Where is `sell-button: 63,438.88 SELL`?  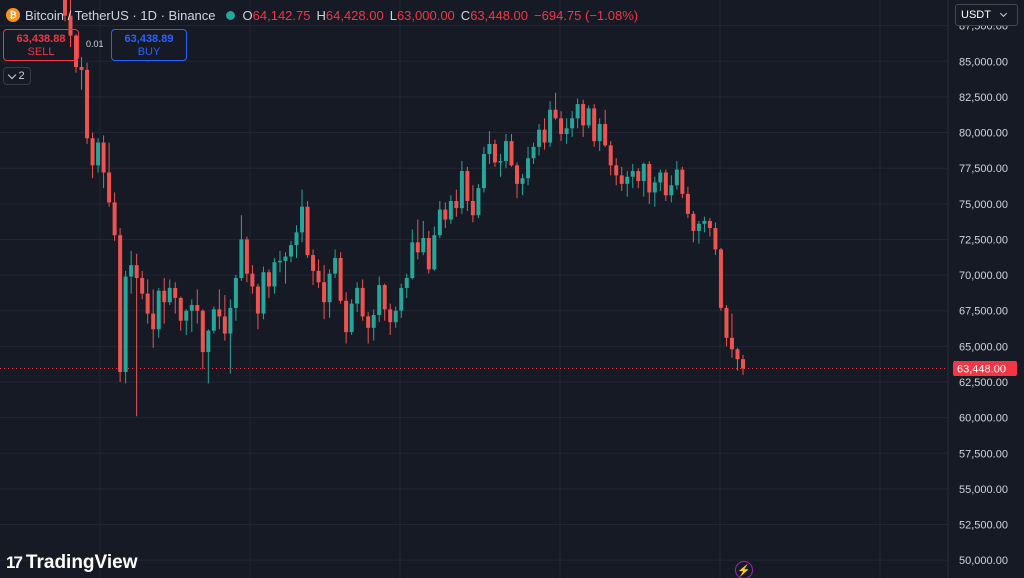 sell-button: 63,438.88 SELL is located at coordinates (41, 45).